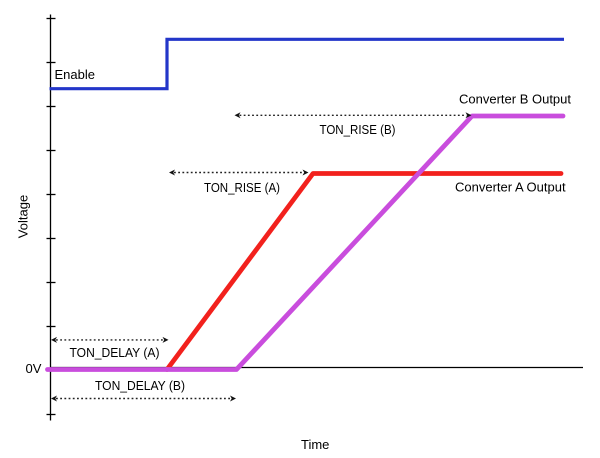 This screenshot has height=458, width=600. Describe the element at coordinates (515, 99) in the screenshot. I see `svg-text: Converter B Output` at that location.